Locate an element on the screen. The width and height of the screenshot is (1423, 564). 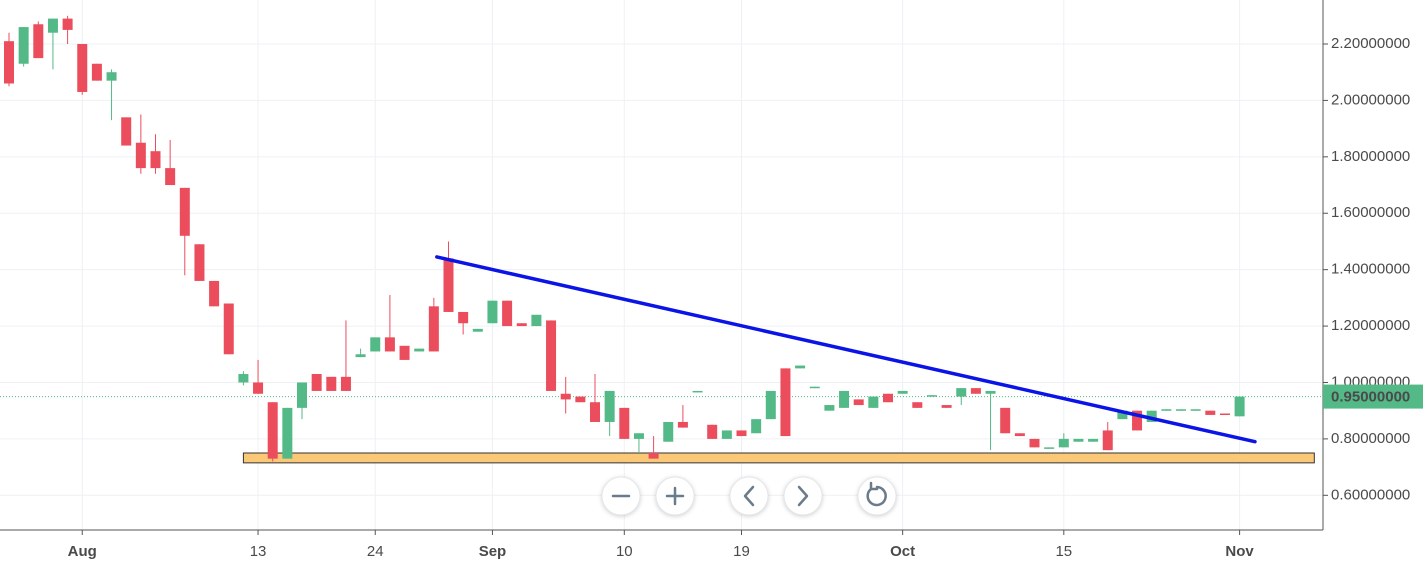
x-tick-label: 15 is located at coordinates (1063, 551).